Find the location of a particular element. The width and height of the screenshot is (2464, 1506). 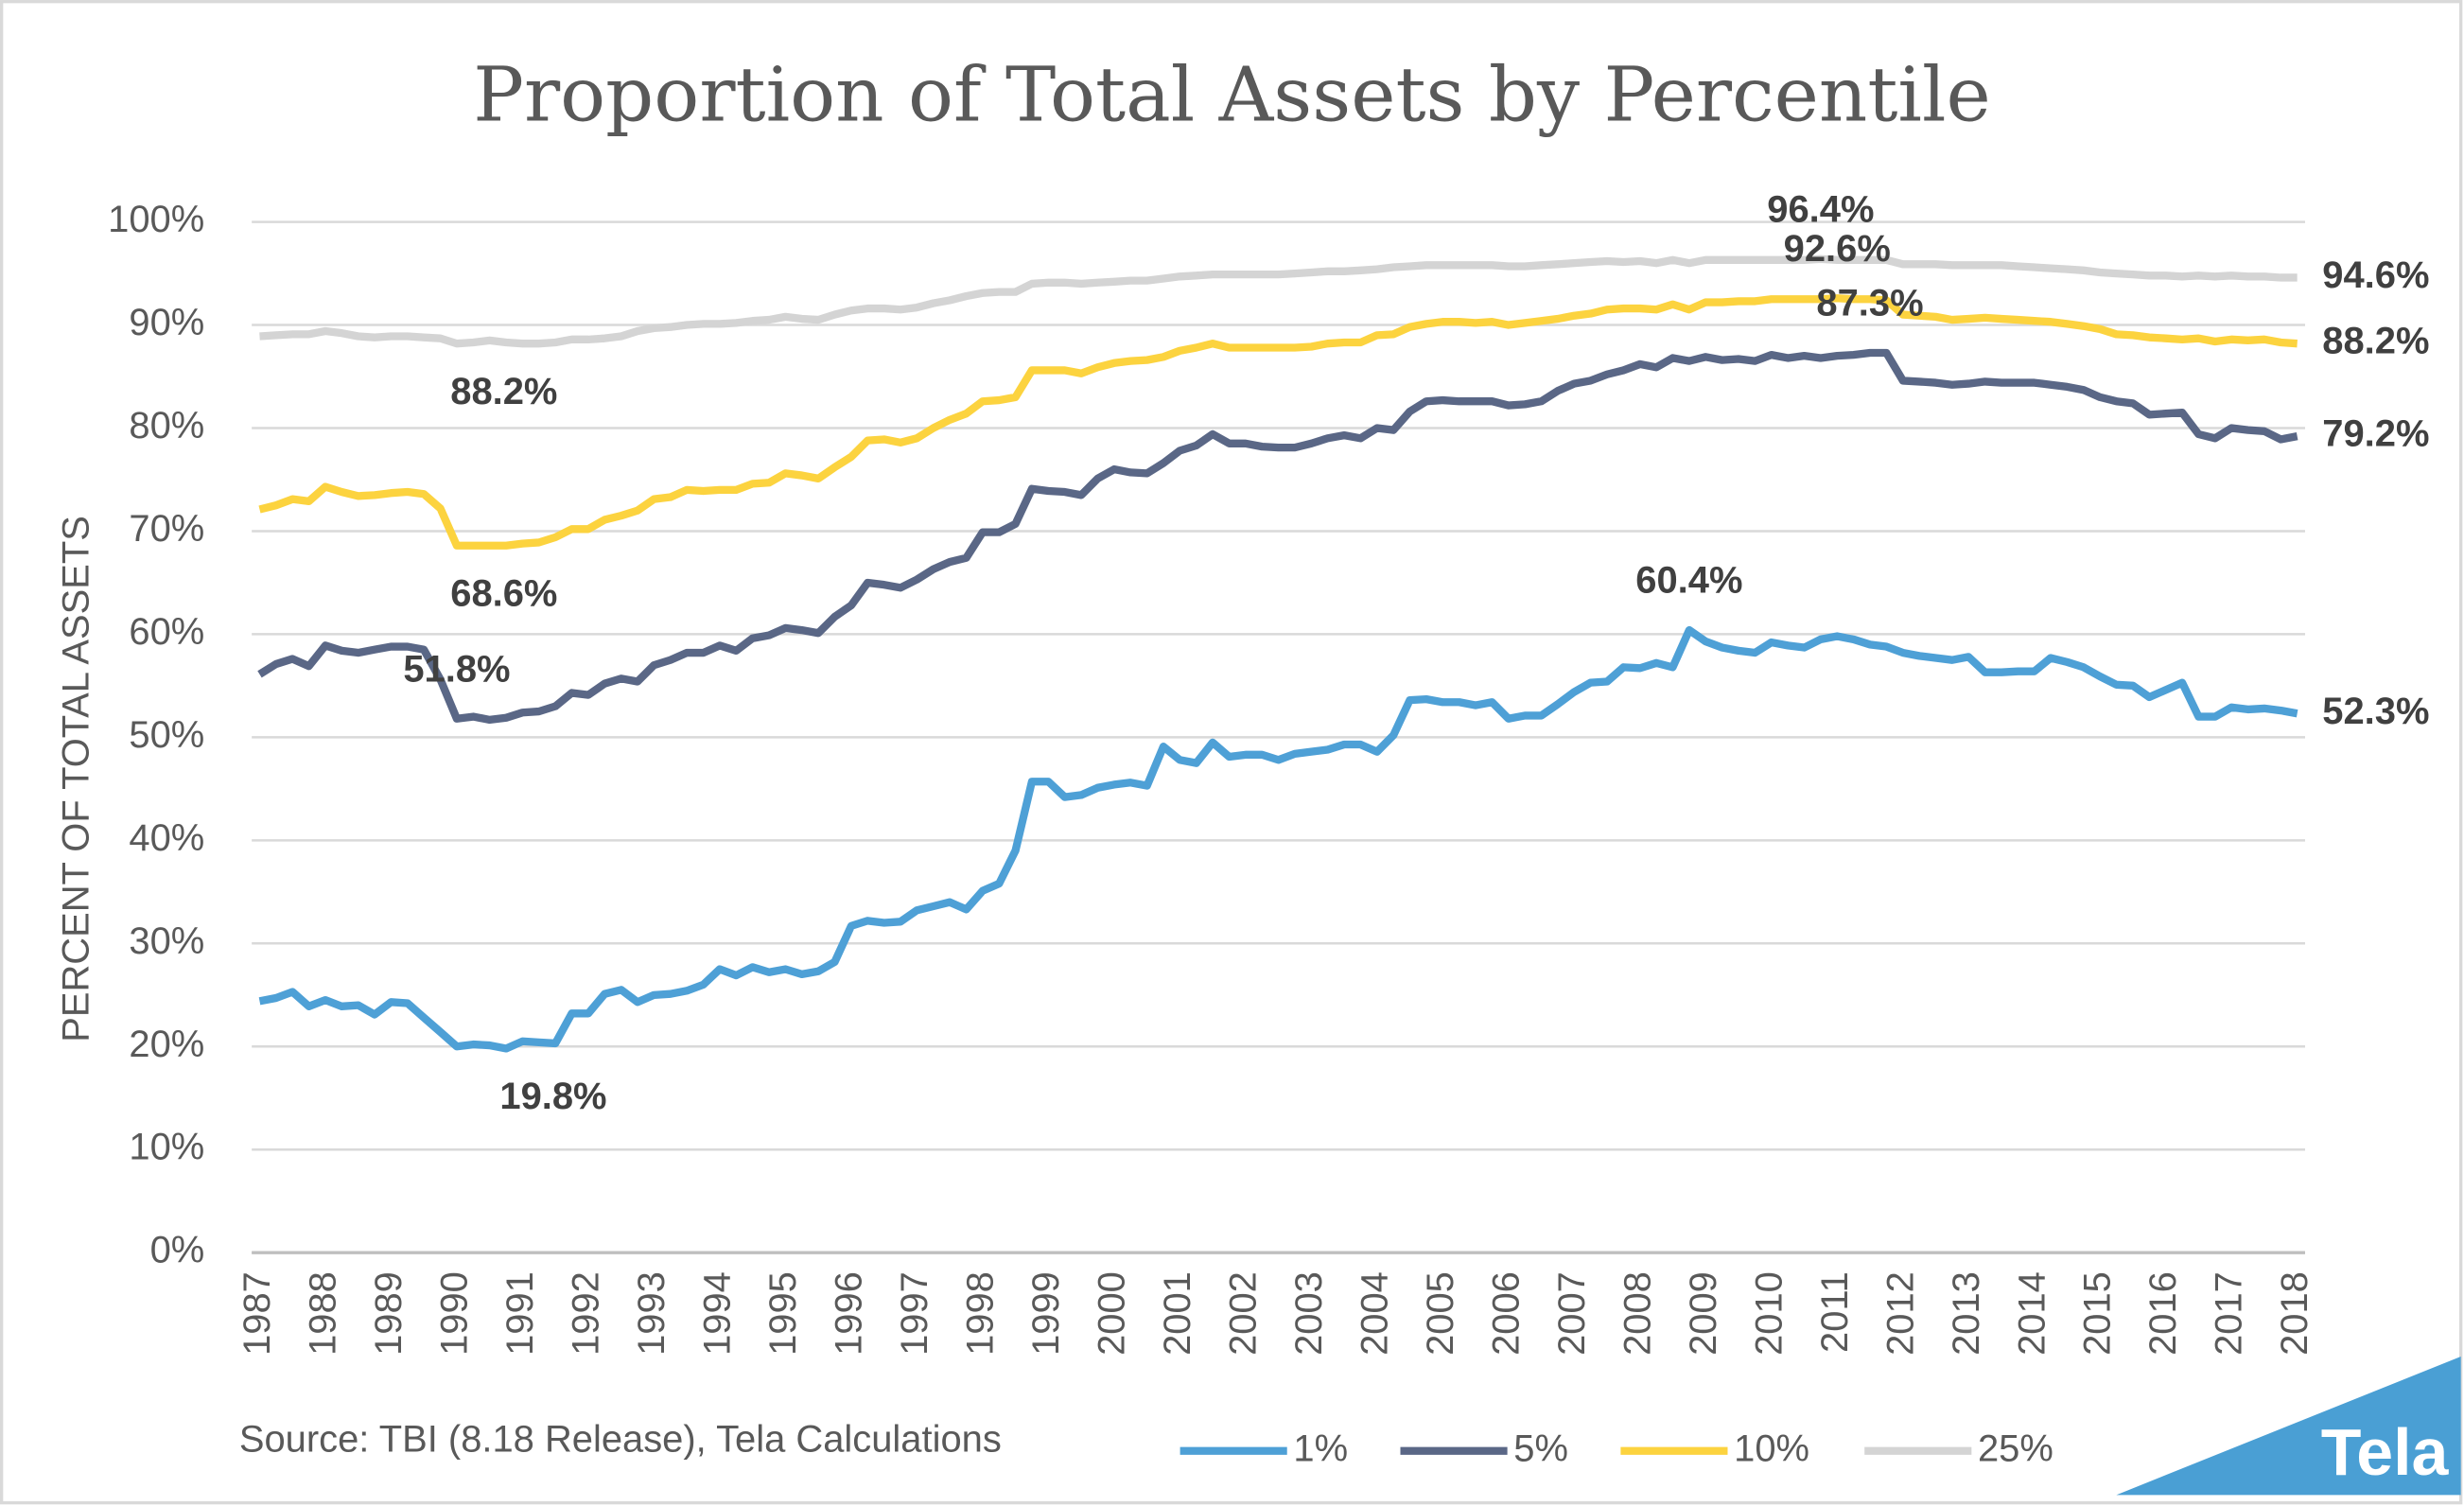

x-tick-label: 2014 is located at coordinates (2032, 1313).